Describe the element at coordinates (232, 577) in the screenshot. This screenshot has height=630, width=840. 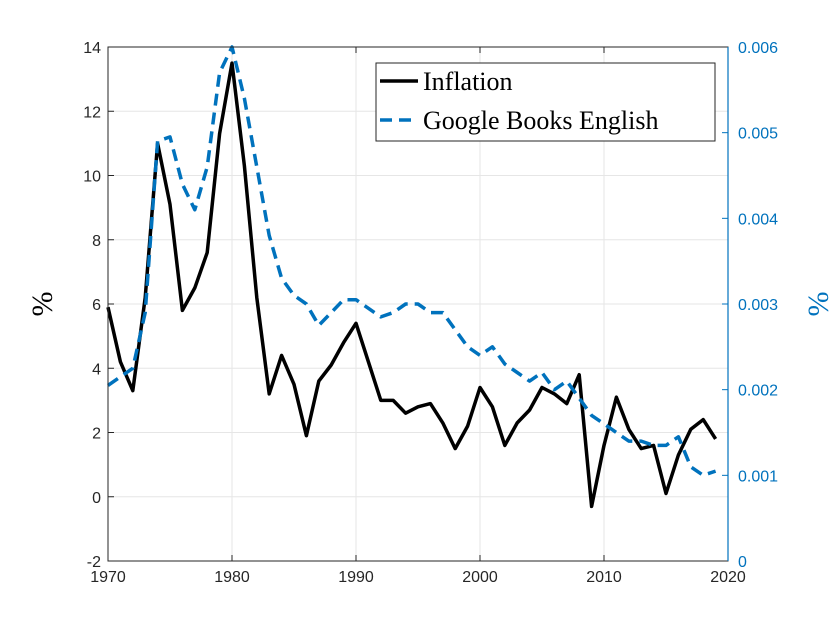
I see `x-tick-label: 1980` at that location.